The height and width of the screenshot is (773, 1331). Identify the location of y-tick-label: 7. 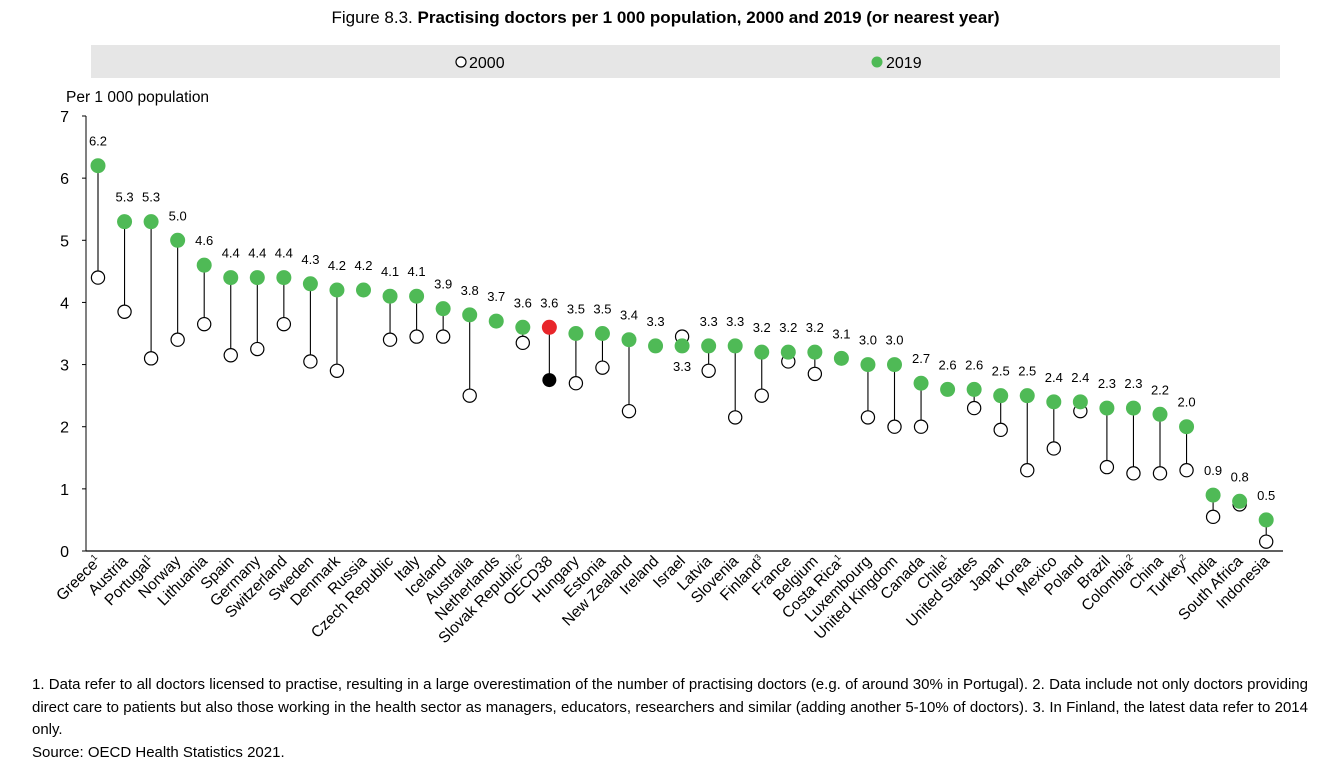
(64, 117).